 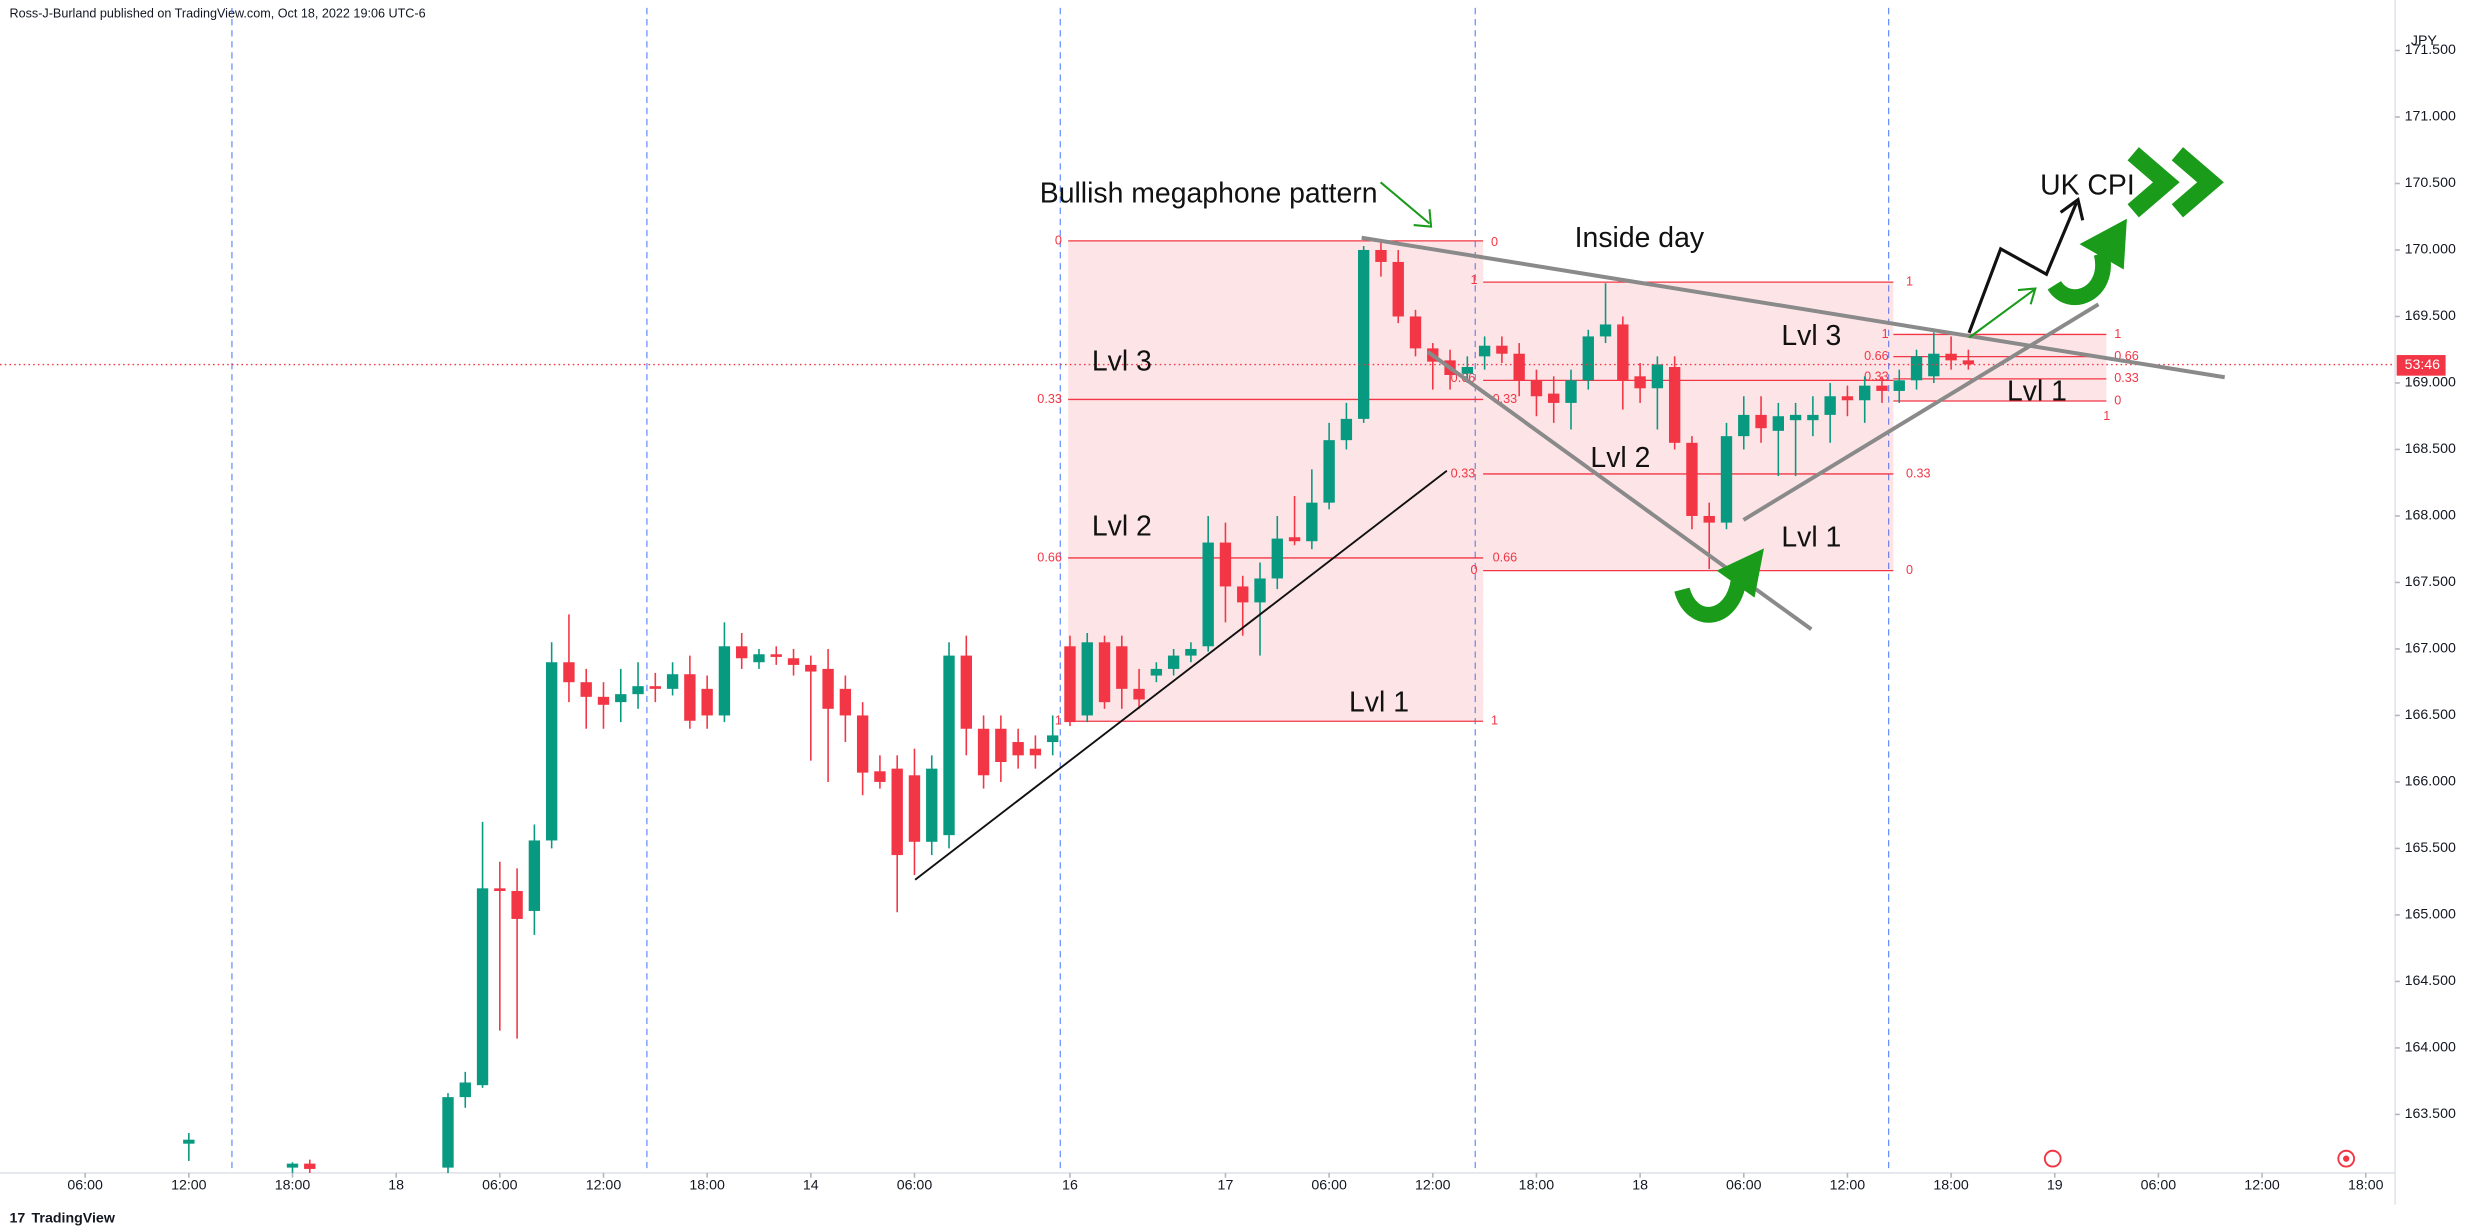 What do you see at coordinates (2430, 981) in the screenshot?
I see `y-tick-label: 164.500` at bounding box center [2430, 981].